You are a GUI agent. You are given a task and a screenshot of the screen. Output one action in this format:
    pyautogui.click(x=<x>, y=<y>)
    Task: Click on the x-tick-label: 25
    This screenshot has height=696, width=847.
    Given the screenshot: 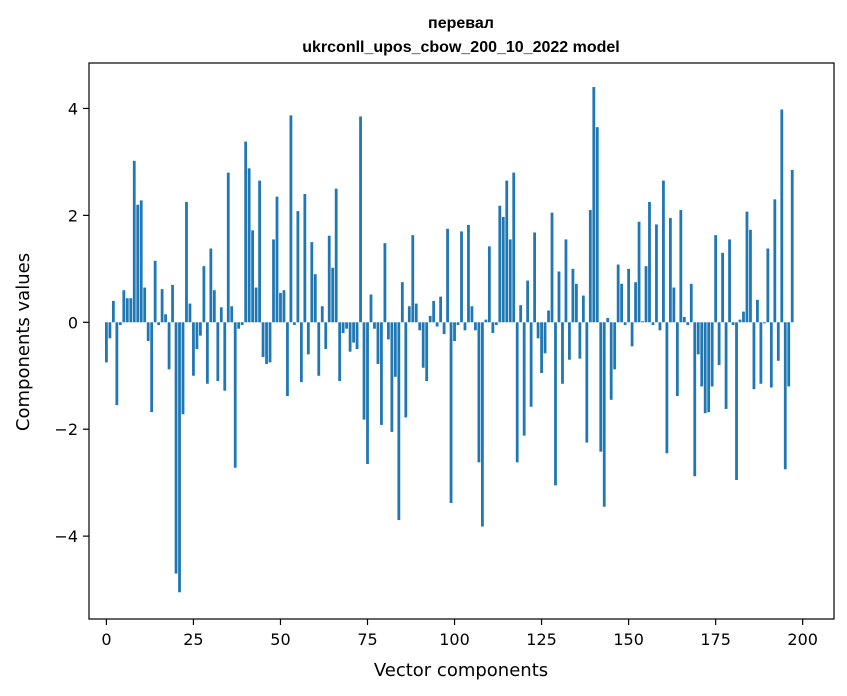 What is the action you would take?
    pyautogui.click(x=193, y=639)
    